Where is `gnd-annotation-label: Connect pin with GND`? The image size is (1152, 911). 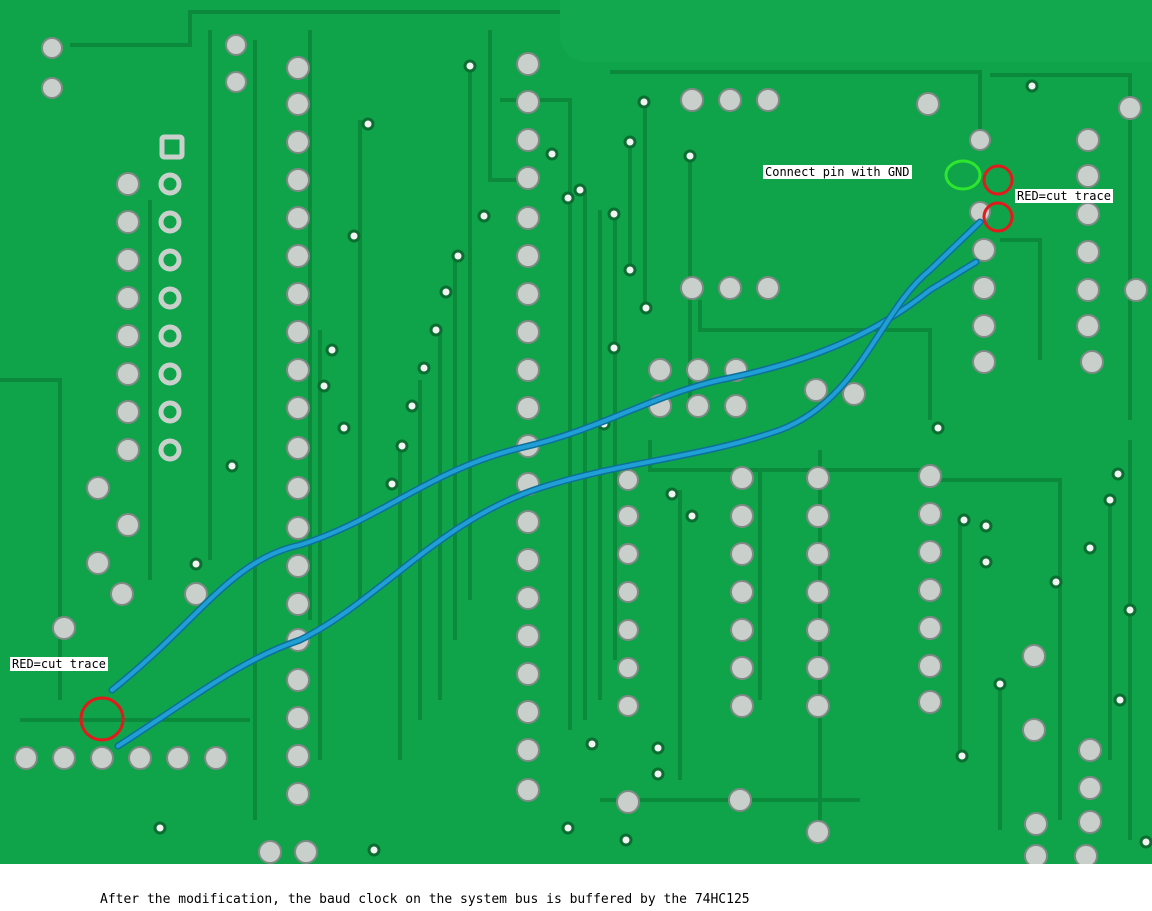 gnd-annotation-label: Connect pin with GND is located at coordinates (837, 172).